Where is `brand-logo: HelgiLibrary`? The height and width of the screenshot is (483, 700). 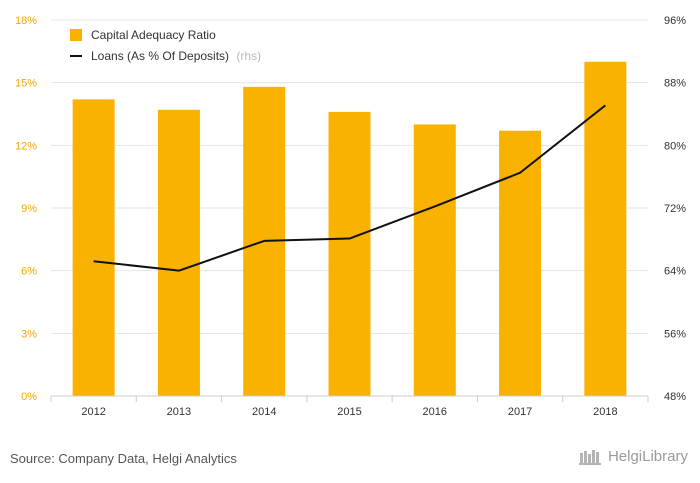
brand-logo: HelgiLibrary is located at coordinates (633, 456).